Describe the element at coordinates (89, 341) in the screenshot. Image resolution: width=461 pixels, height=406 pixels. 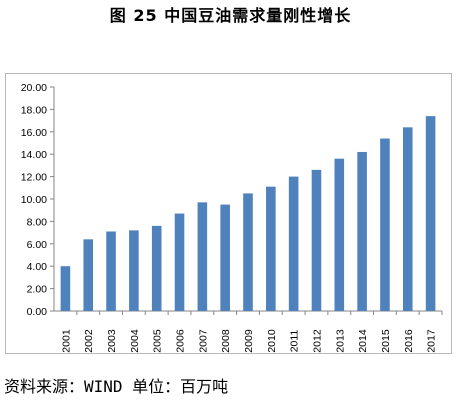
I see `x-tick-label: 2002` at that location.